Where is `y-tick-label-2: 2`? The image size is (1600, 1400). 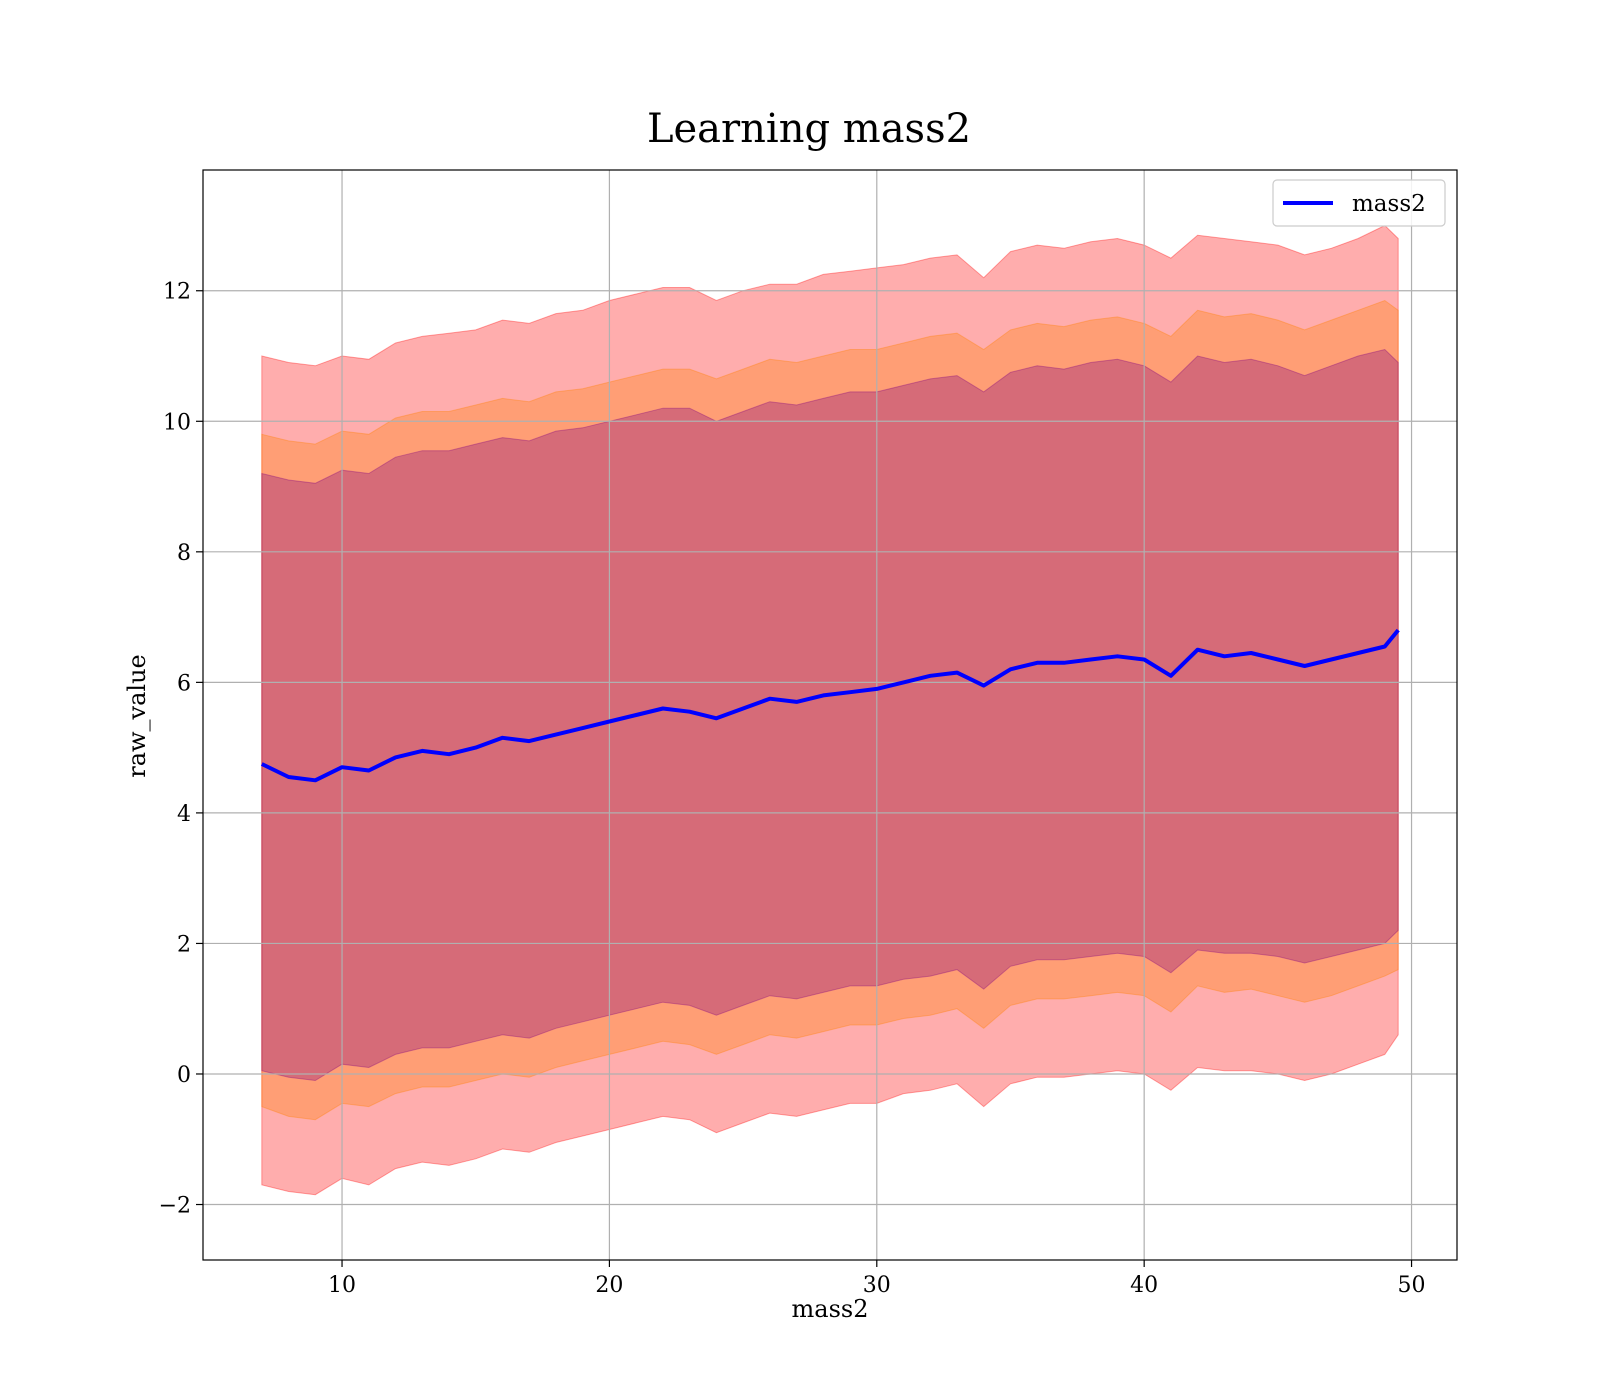
y-tick-label-2: 2 is located at coordinates (184, 944).